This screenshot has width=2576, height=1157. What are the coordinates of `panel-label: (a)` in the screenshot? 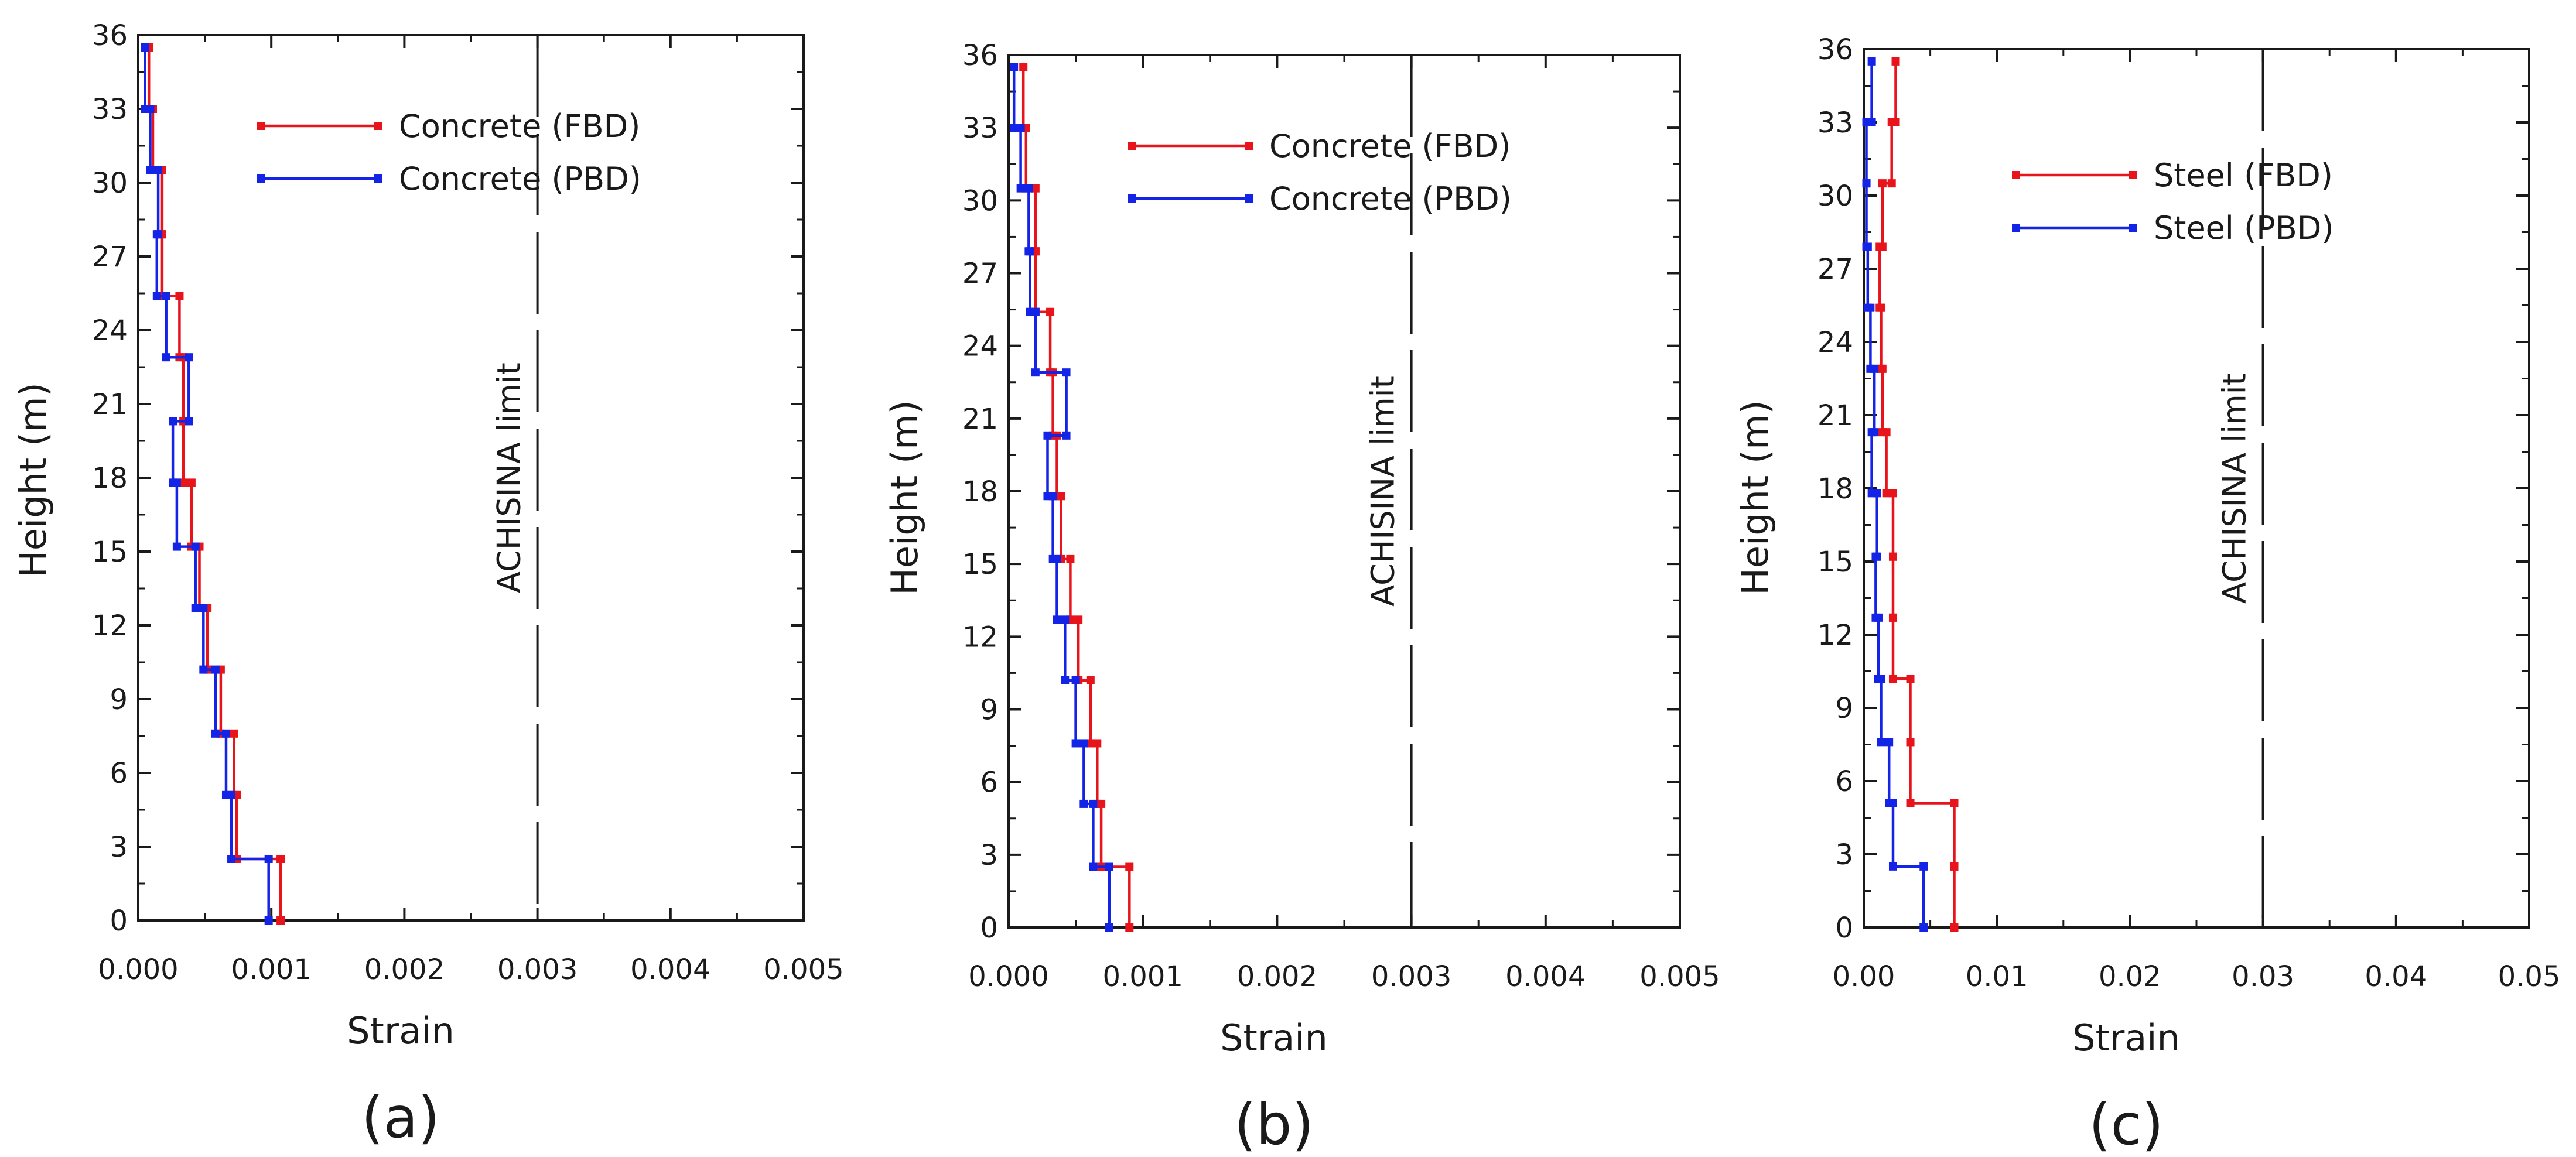 It's located at (401, 1118).